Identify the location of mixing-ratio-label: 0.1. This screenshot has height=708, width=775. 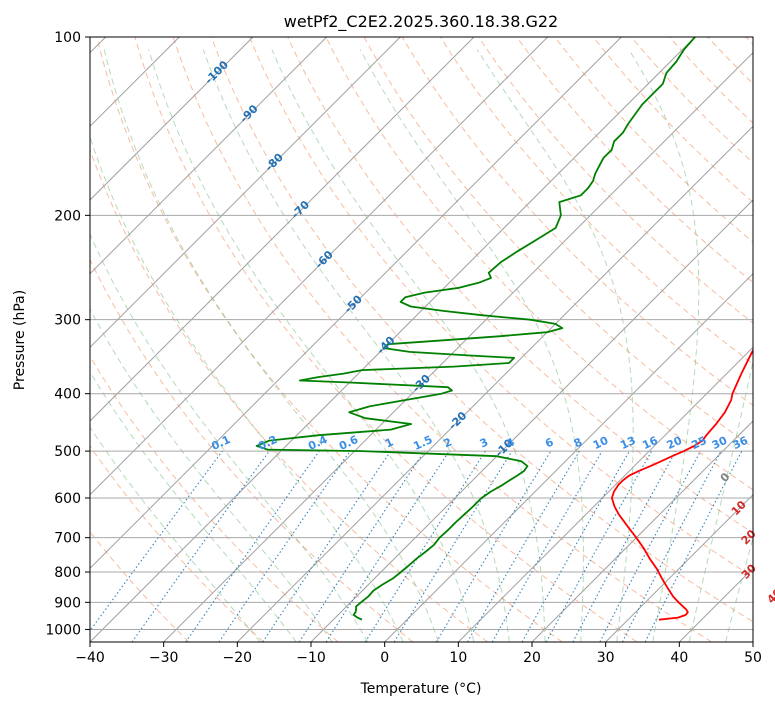
(220, 443).